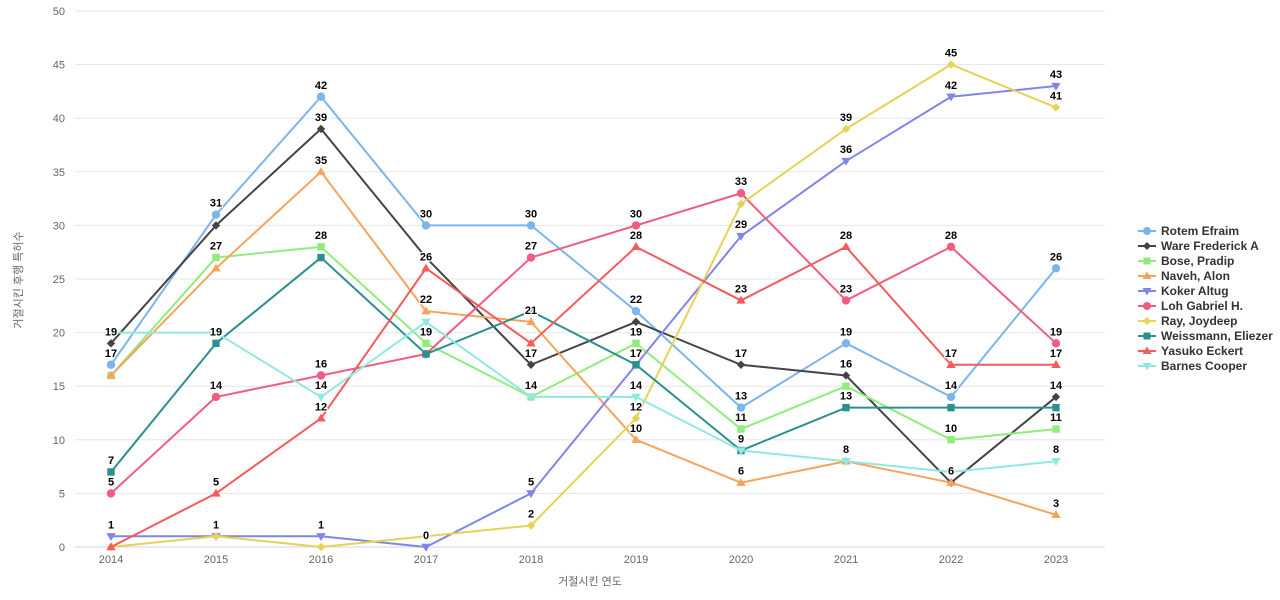 Image resolution: width=1280 pixels, height=600 pixels. Describe the element at coordinates (951, 440) in the screenshot. I see `data-point-bose-pradip-2022` at that location.